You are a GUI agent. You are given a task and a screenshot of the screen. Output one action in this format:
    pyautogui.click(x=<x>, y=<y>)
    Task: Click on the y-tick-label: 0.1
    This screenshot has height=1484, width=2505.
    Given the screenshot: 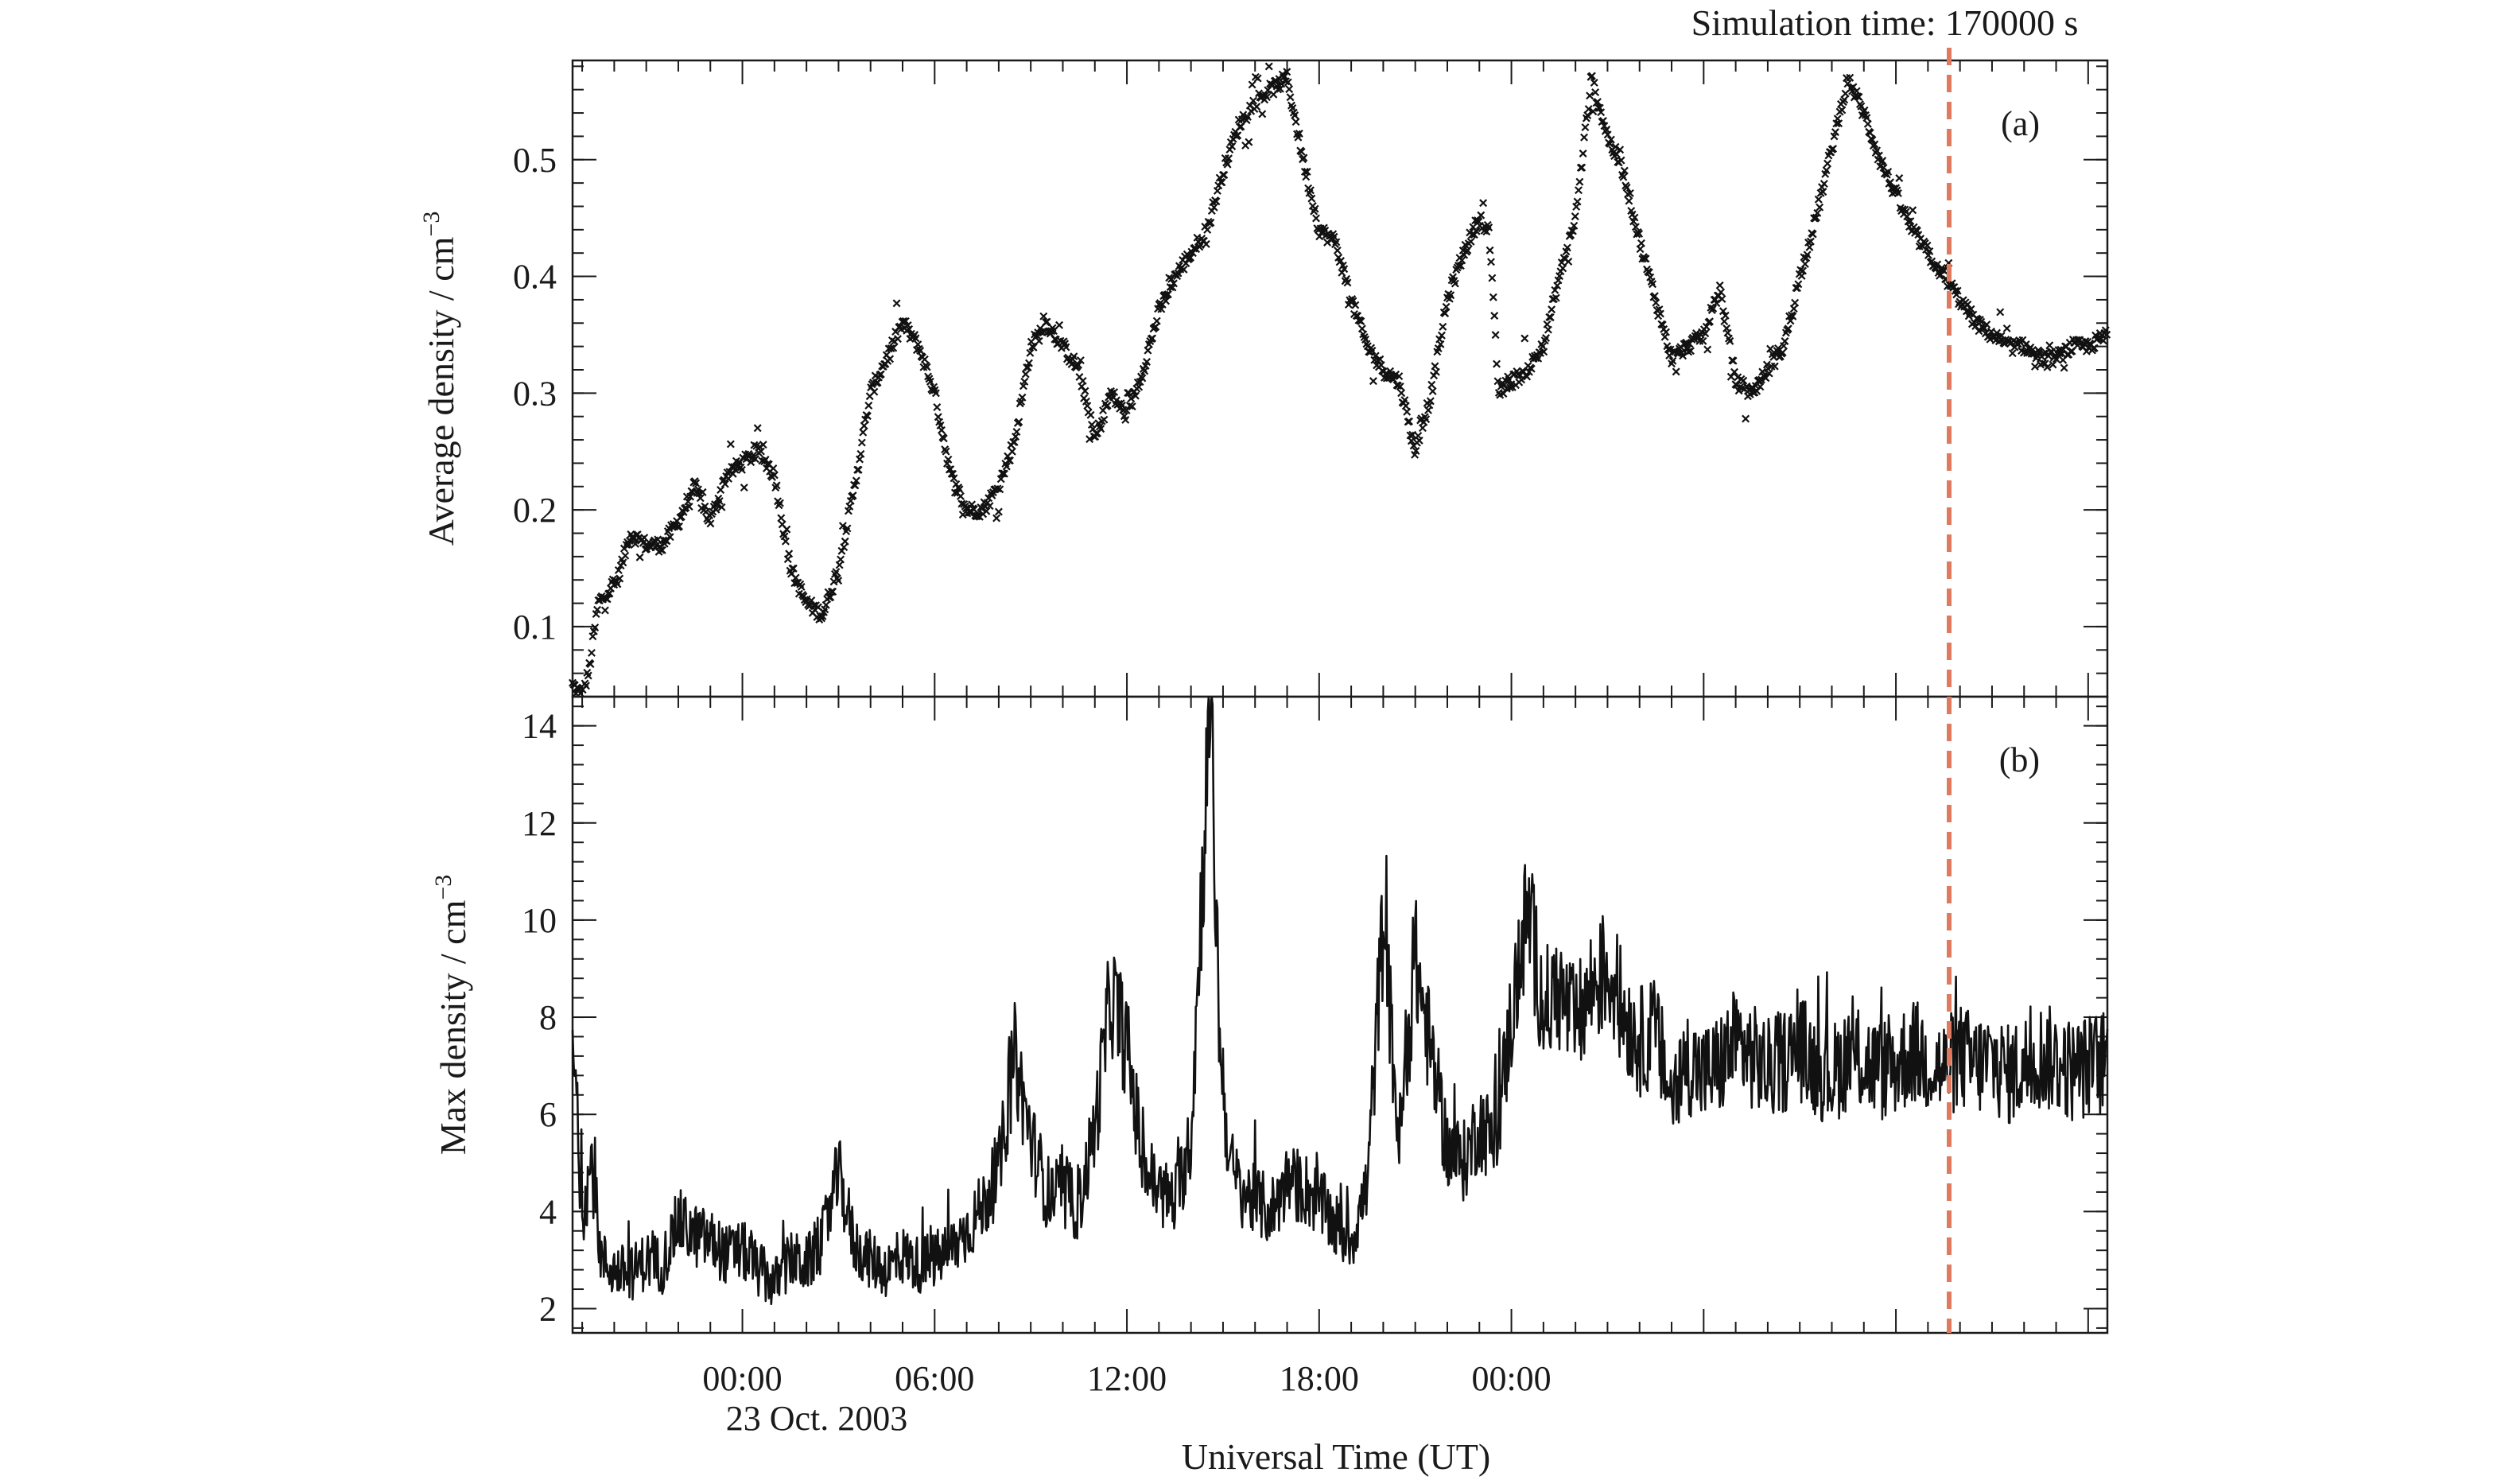 What is the action you would take?
    pyautogui.click(x=535, y=627)
    